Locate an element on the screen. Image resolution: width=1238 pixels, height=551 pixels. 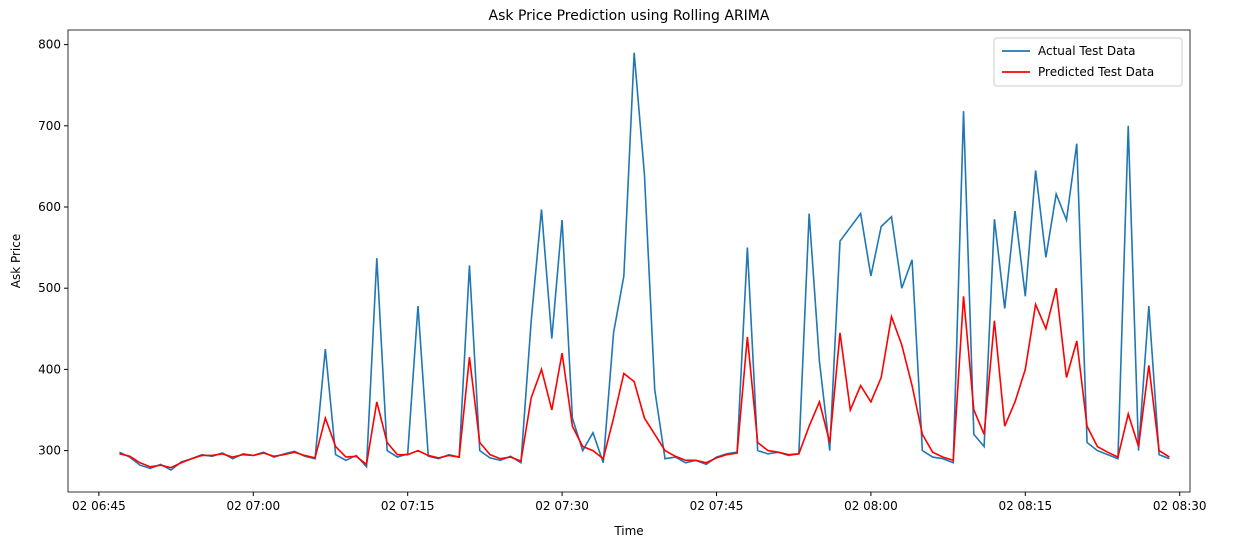
legend-label: Actual Test Data is located at coordinates (1087, 51).